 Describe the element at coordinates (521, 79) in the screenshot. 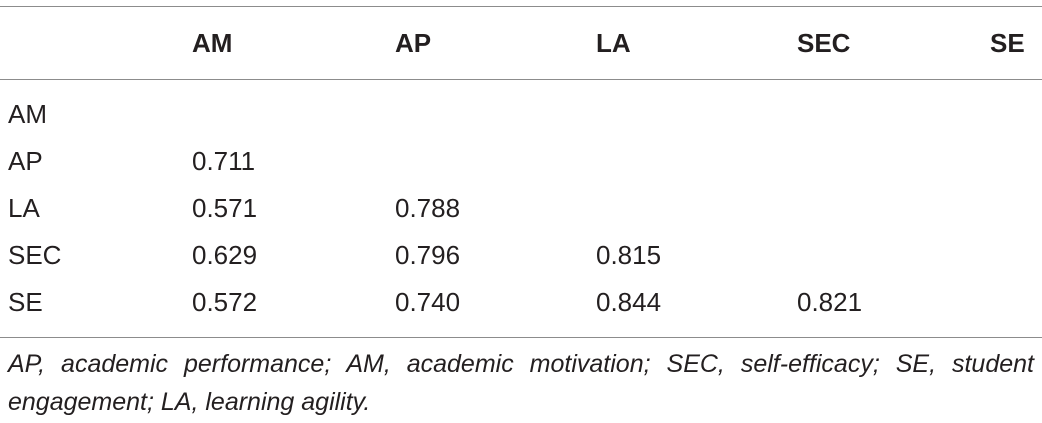

I see `table-header-rule` at that location.